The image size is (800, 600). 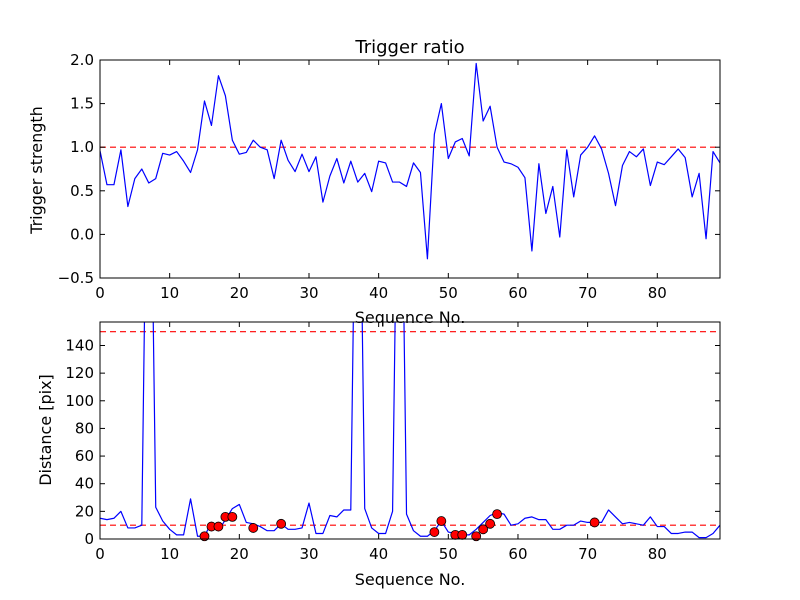 What do you see at coordinates (82, 60) in the screenshot?
I see `y-tick-label: 2.0` at bounding box center [82, 60].